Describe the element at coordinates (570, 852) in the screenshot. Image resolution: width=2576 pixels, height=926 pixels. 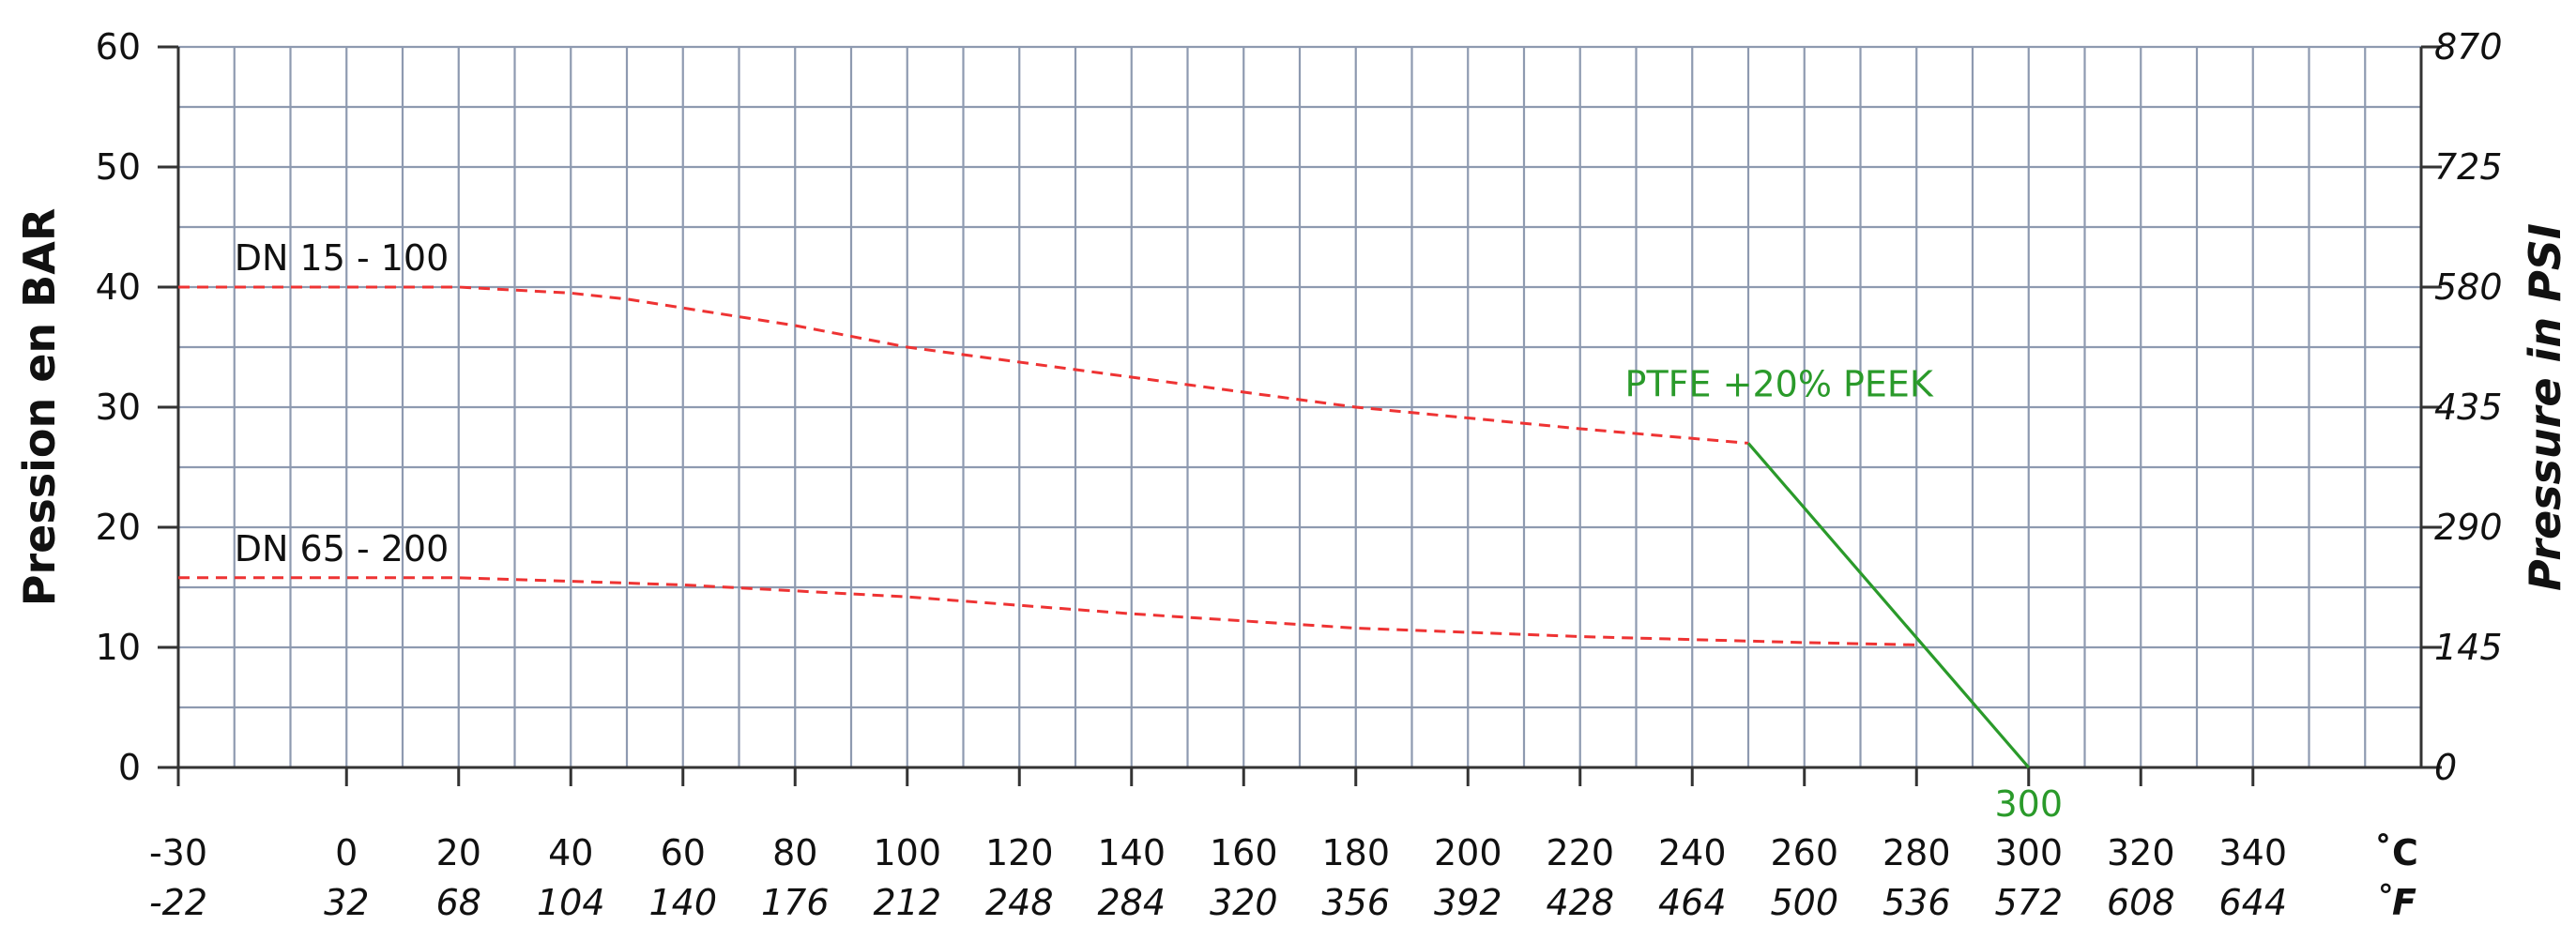
I see `x-tick-label-celsius: 40` at that location.